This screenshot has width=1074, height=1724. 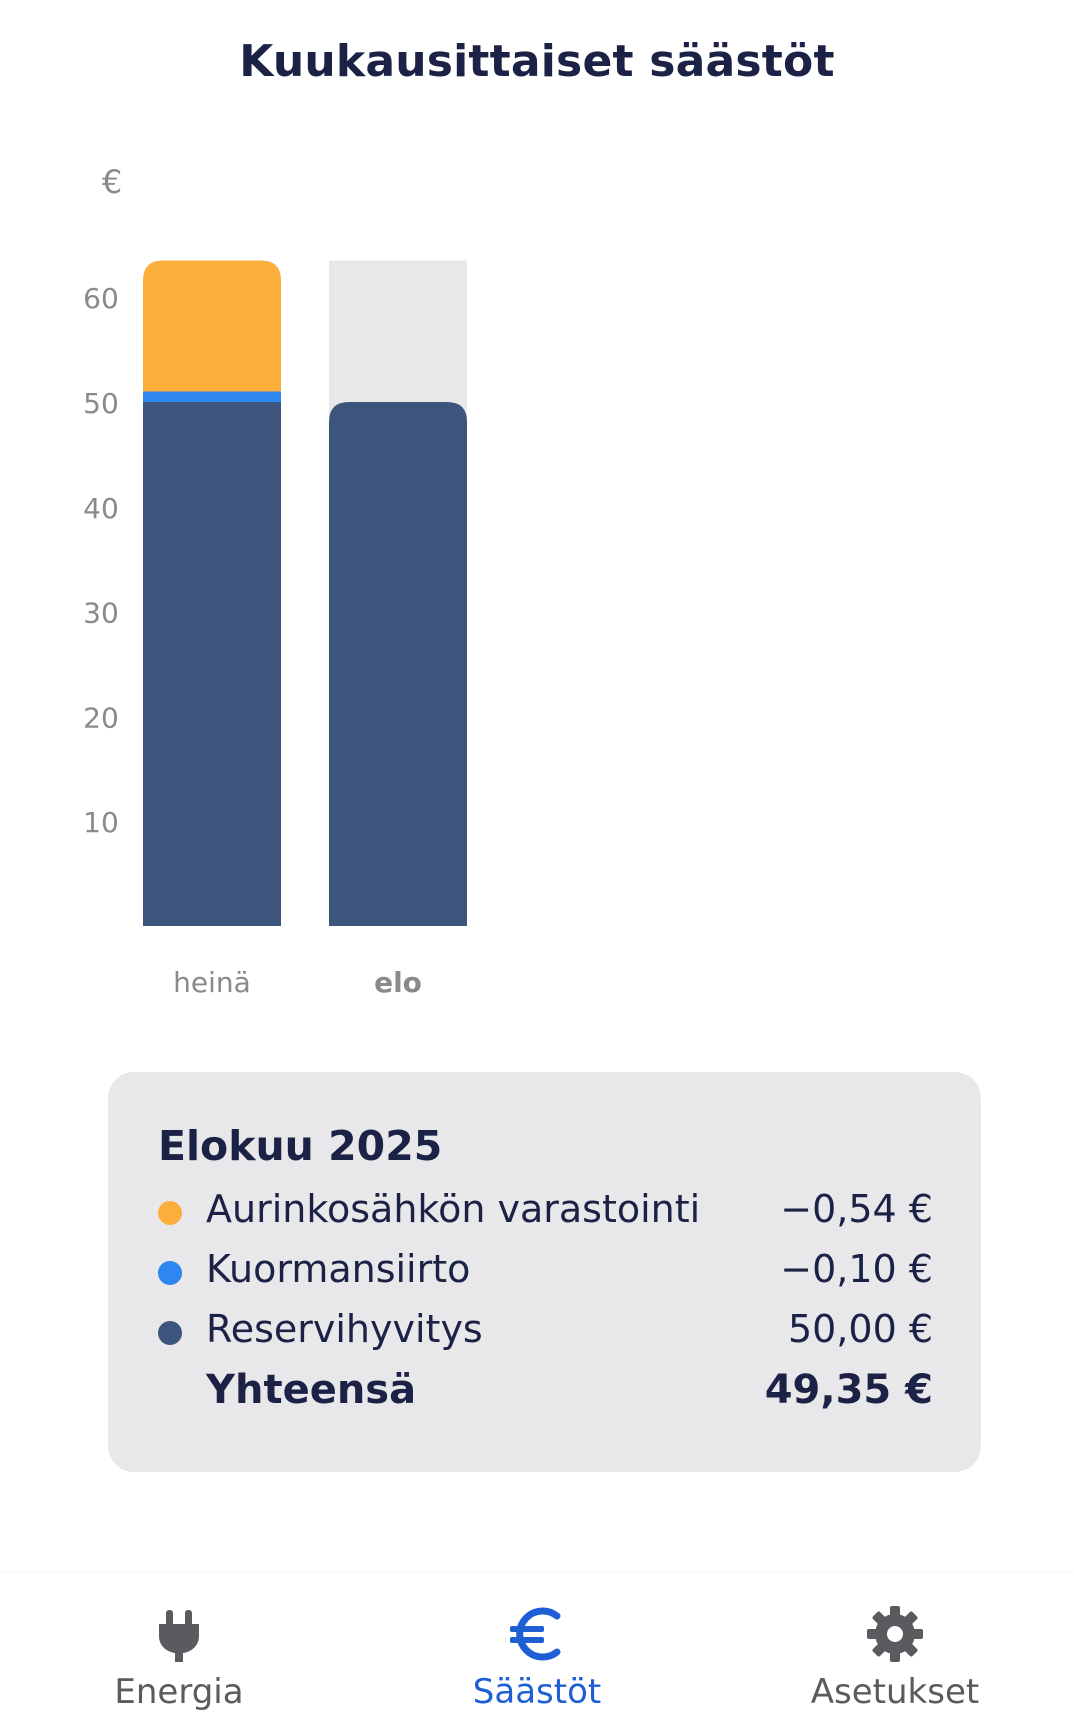 I want to click on nav-item-asetukset: Asetukset, so click(x=895, y=1649).